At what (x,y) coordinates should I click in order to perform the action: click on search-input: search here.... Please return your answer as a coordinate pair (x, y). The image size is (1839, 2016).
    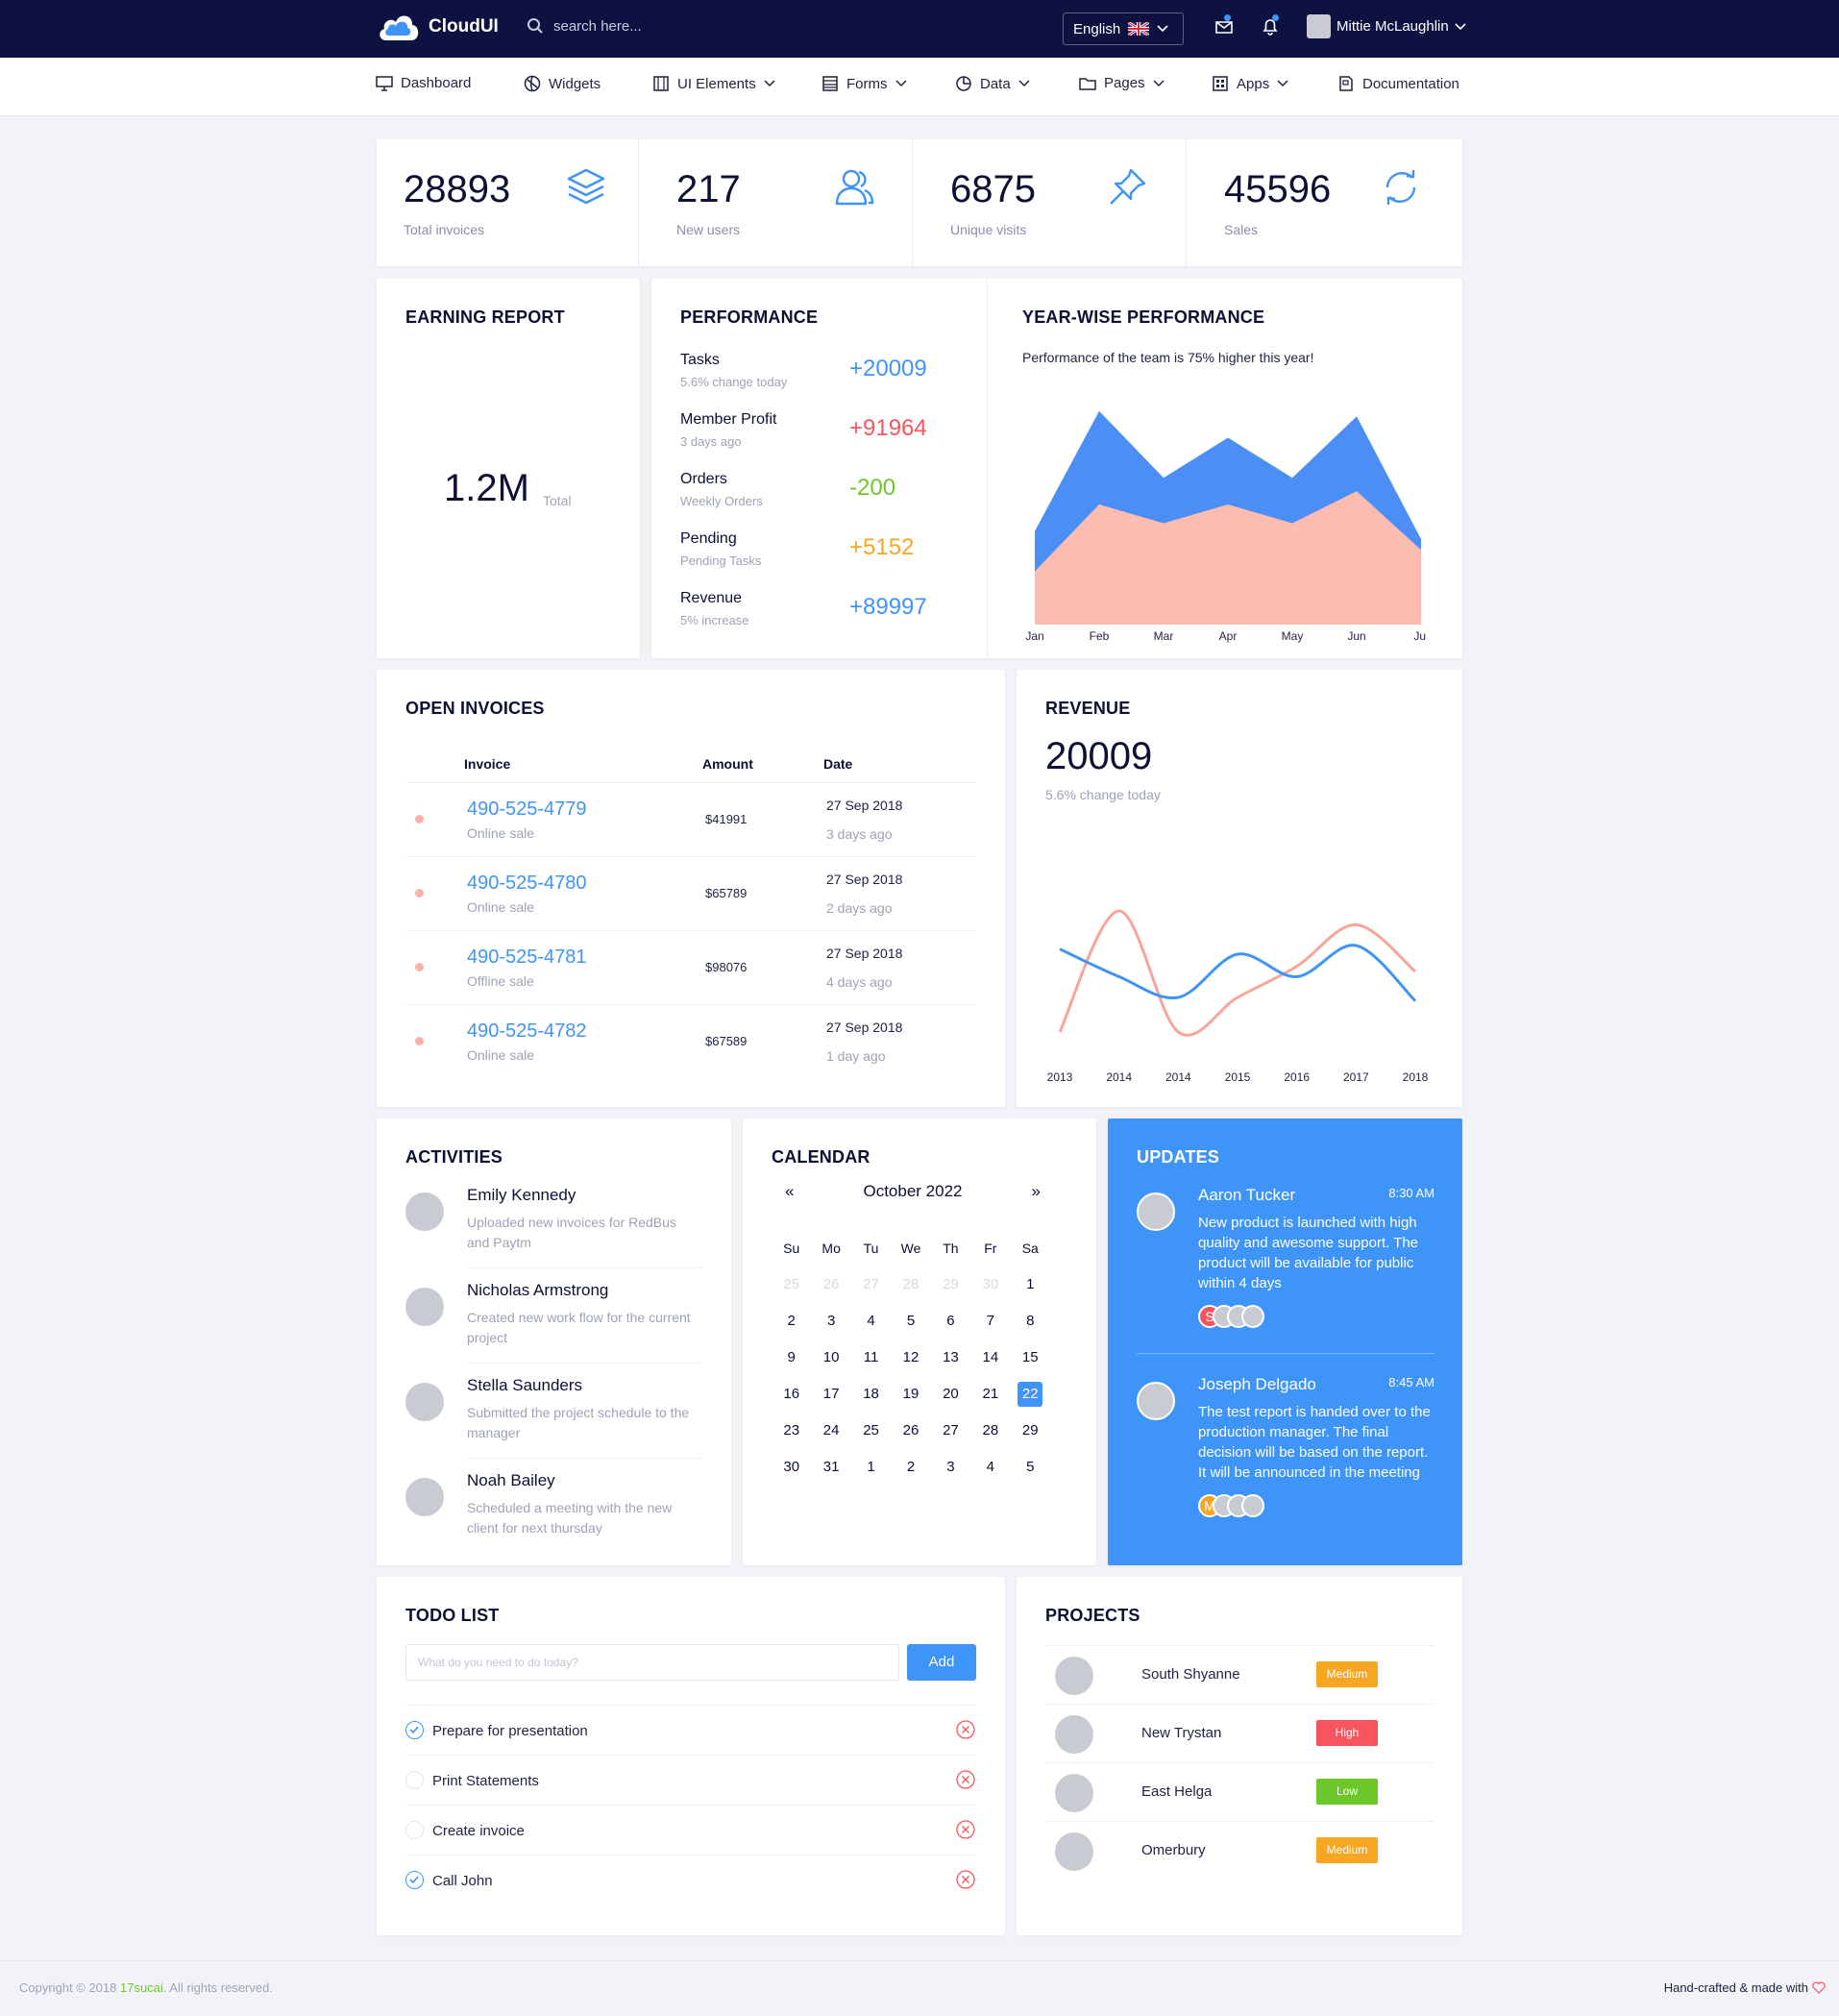
    Looking at the image, I should click on (597, 26).